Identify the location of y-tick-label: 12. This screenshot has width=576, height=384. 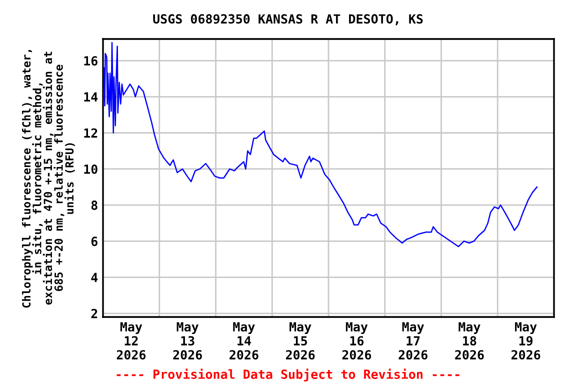
(91, 133).